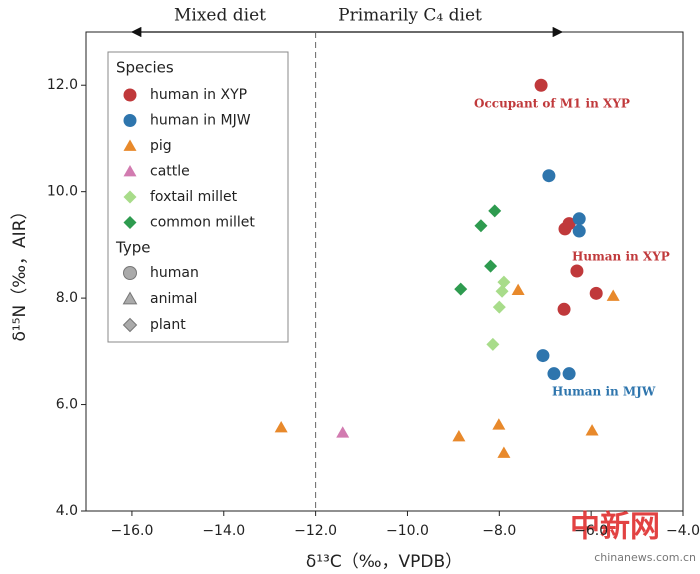  What do you see at coordinates (145, 68) in the screenshot?
I see `legend-title: Species` at bounding box center [145, 68].